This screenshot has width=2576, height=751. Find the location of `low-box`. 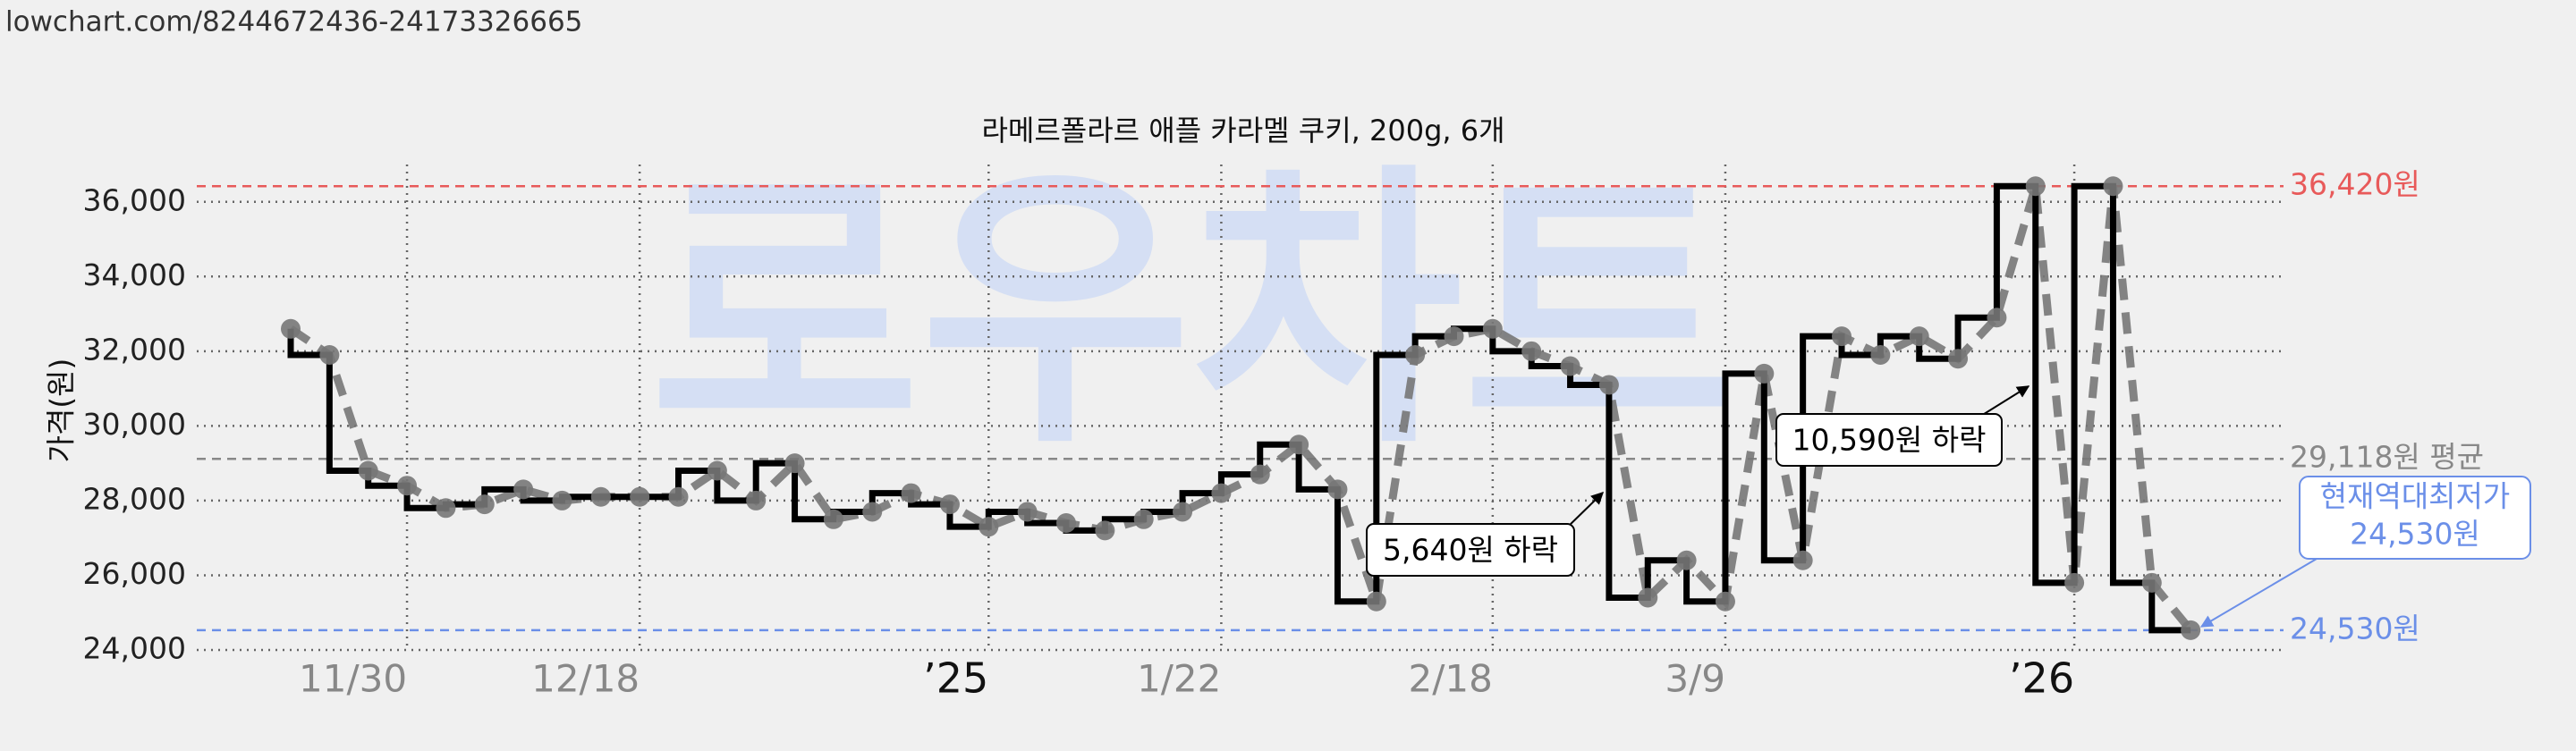

low-box is located at coordinates (2415, 518).